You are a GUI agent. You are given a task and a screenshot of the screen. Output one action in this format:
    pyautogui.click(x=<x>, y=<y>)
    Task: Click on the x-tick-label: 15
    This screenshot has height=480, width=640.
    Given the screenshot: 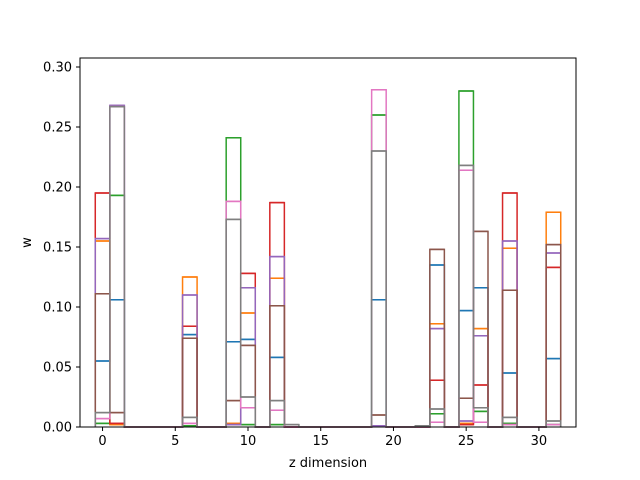 What is the action you would take?
    pyautogui.click(x=320, y=441)
    